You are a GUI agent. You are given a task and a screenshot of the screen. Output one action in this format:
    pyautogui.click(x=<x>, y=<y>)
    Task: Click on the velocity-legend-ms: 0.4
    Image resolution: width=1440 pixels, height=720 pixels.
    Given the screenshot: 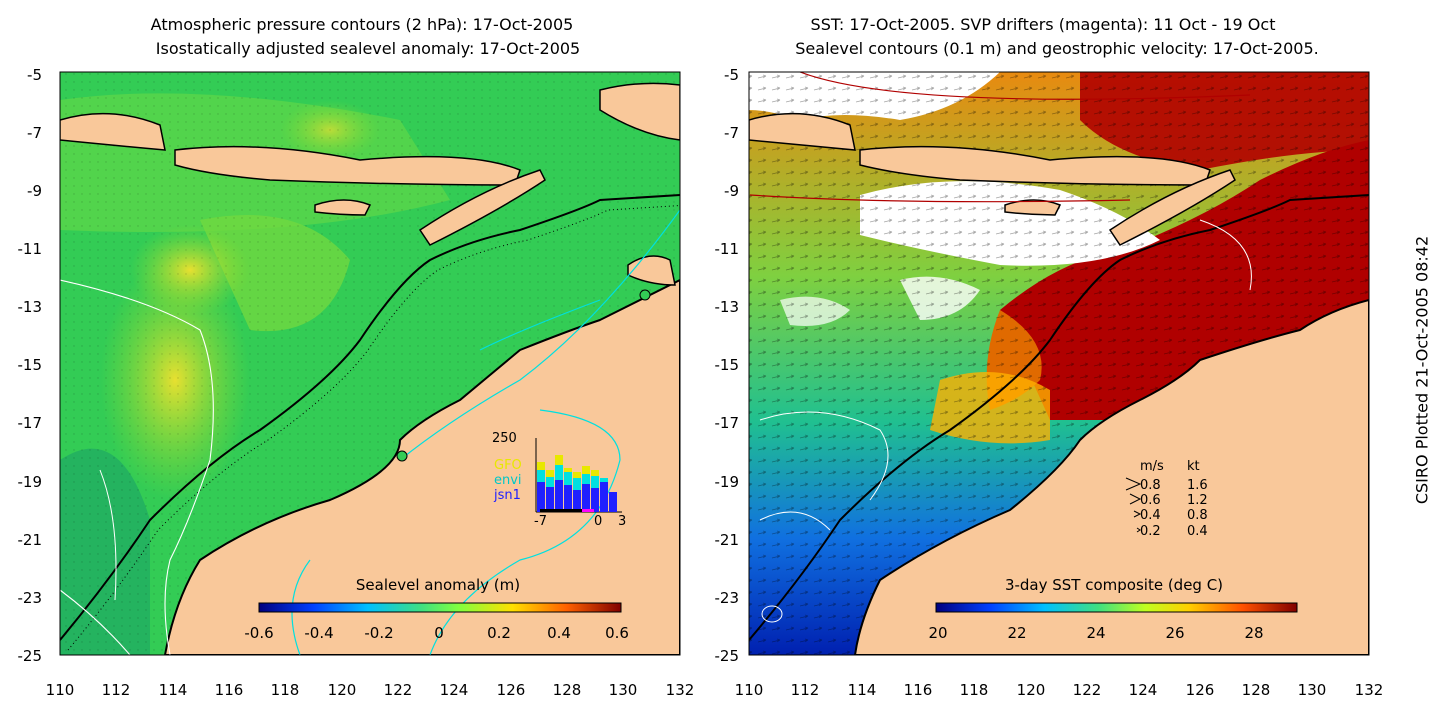 What is the action you would take?
    pyautogui.click(x=1150, y=515)
    